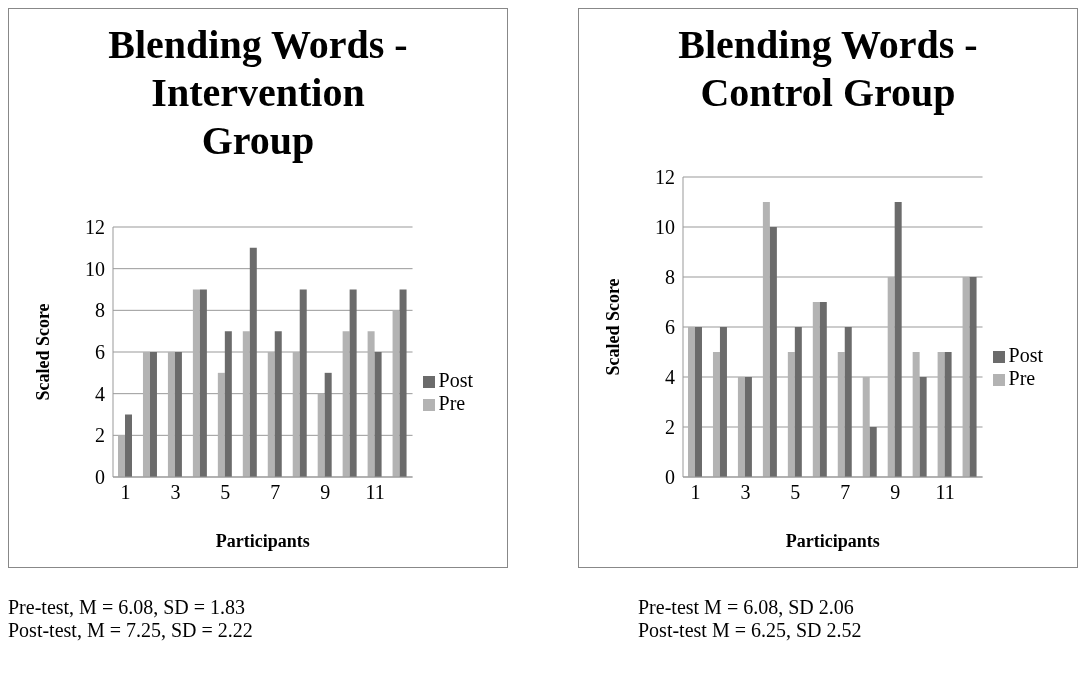 The width and height of the screenshot is (1087, 681). Describe the element at coordinates (127, 607) in the screenshot. I see `text: Pre-test, M = 6.08, SD = 1.83` at that location.